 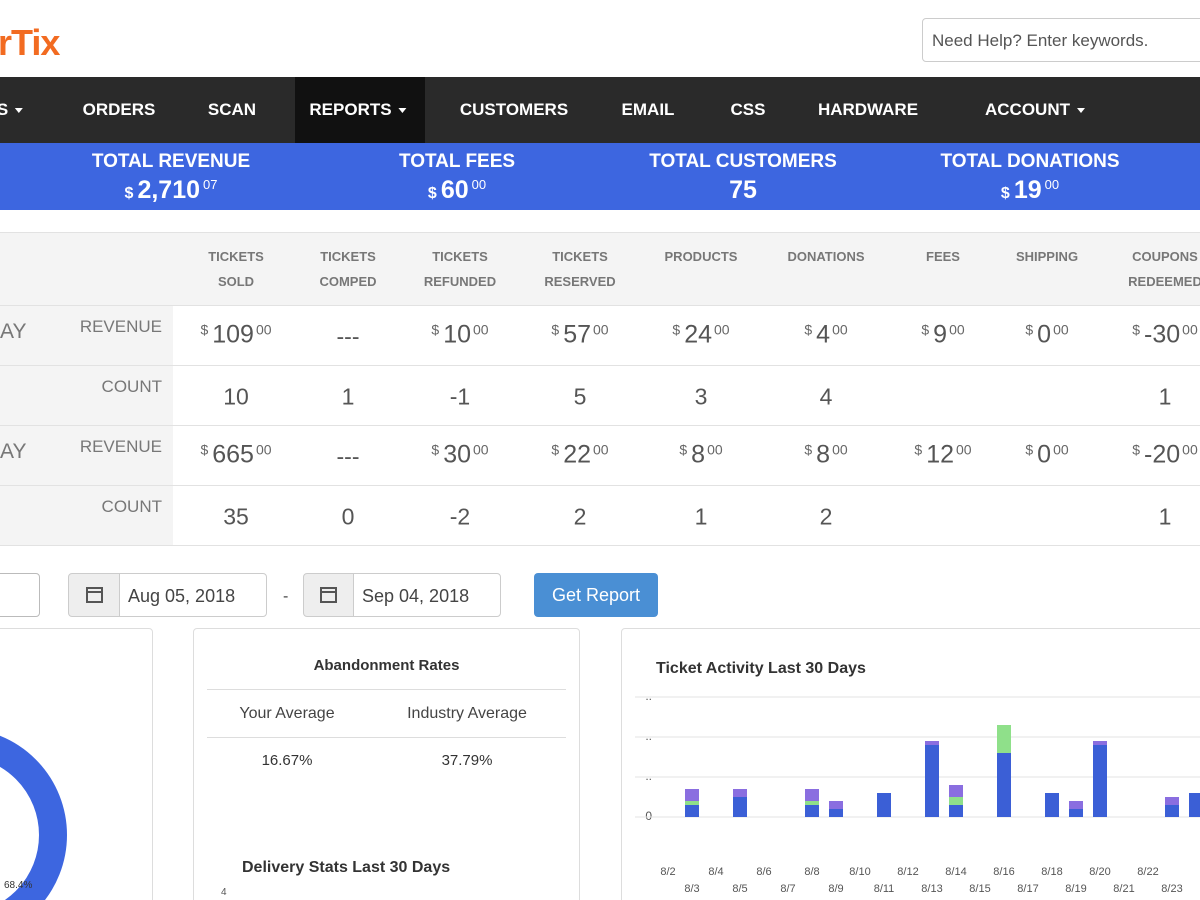 I want to click on nav-item: ORDERS, so click(x=119, y=109).